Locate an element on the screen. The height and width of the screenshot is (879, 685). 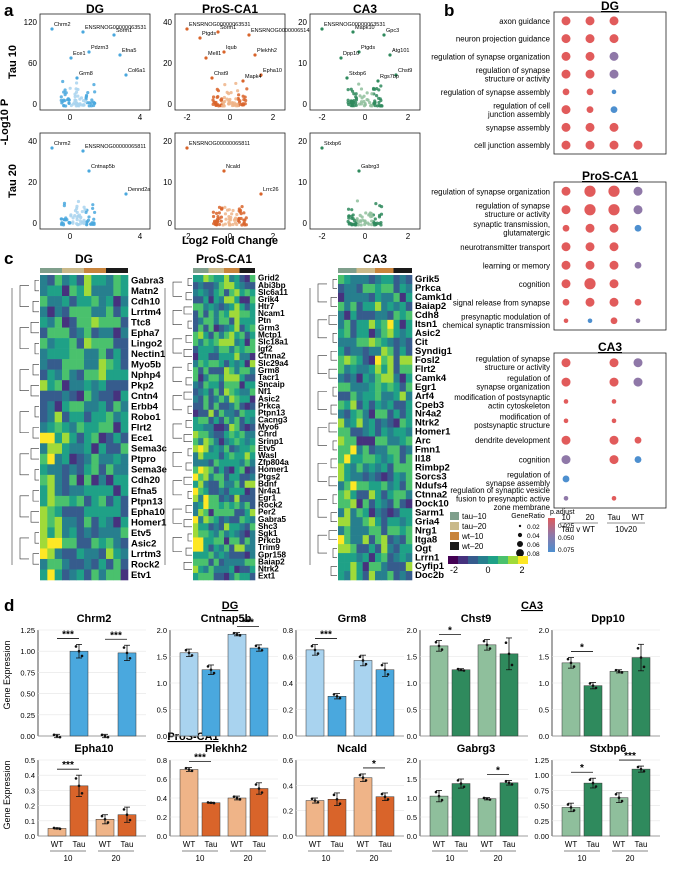
heatmap-gene-label: Sarm1 is located at coordinates (430, 512).